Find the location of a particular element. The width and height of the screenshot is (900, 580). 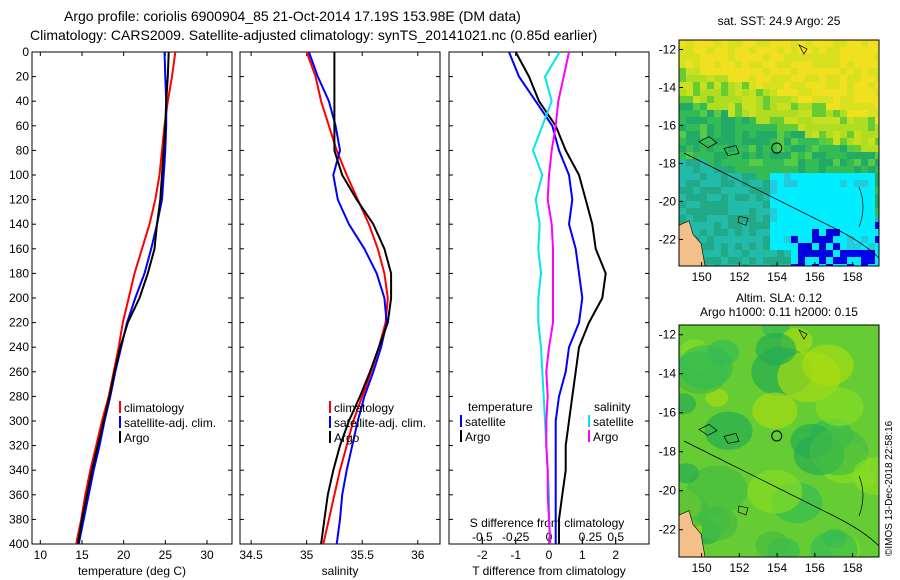

x-tick-label: -1 is located at coordinates (515, 555).